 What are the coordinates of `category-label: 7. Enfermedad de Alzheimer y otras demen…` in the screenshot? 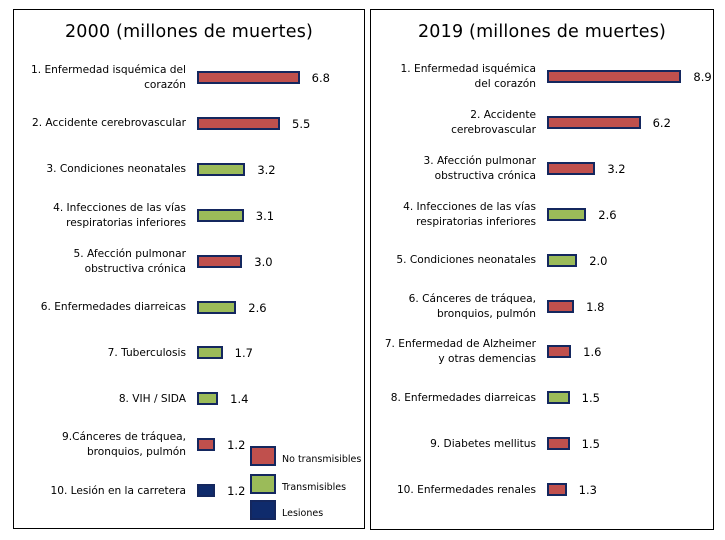 It's located at (460, 352).